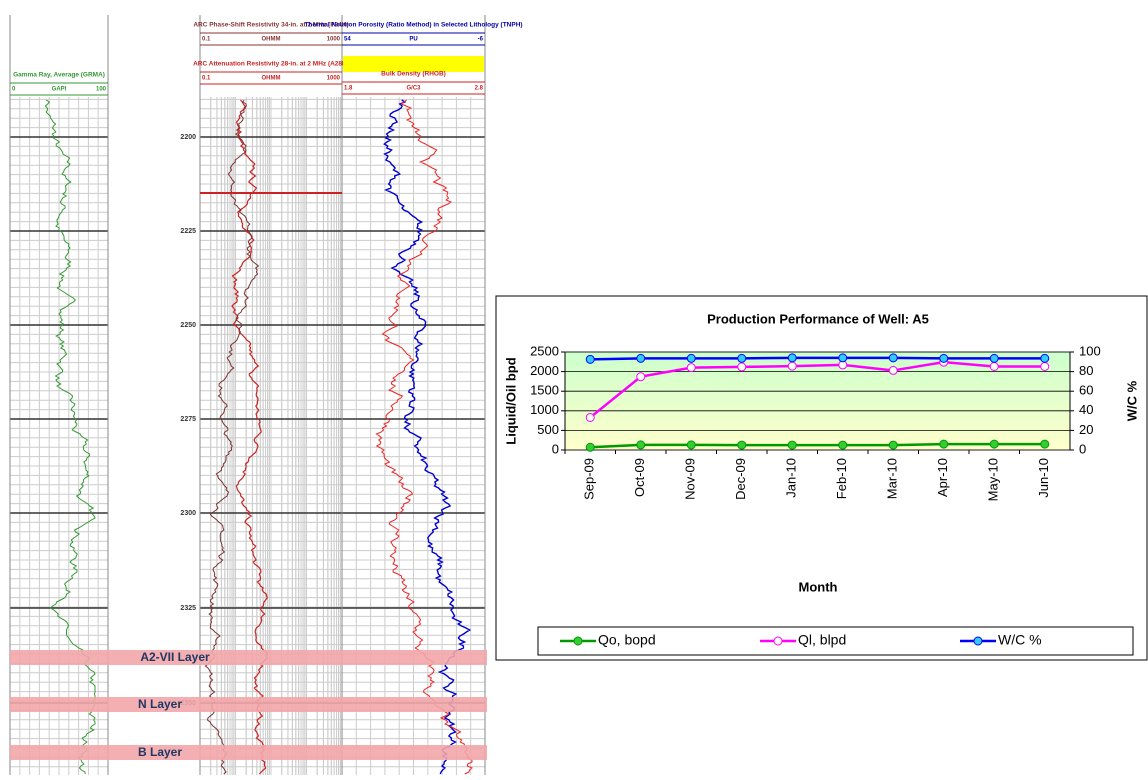 This screenshot has width=1148, height=780. What do you see at coordinates (1082, 448) in the screenshot?
I see `y2-tick-label: 0` at bounding box center [1082, 448].